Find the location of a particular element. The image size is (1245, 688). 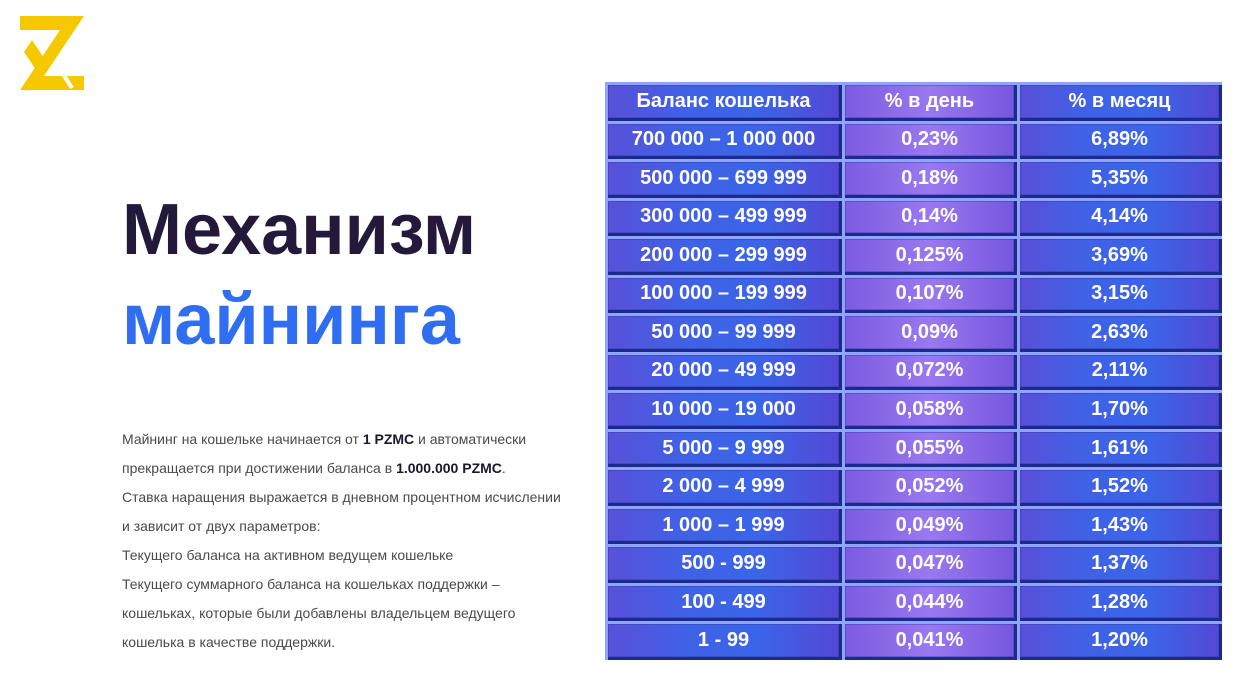

table-cell: 1,52% is located at coordinates (1119, 486).